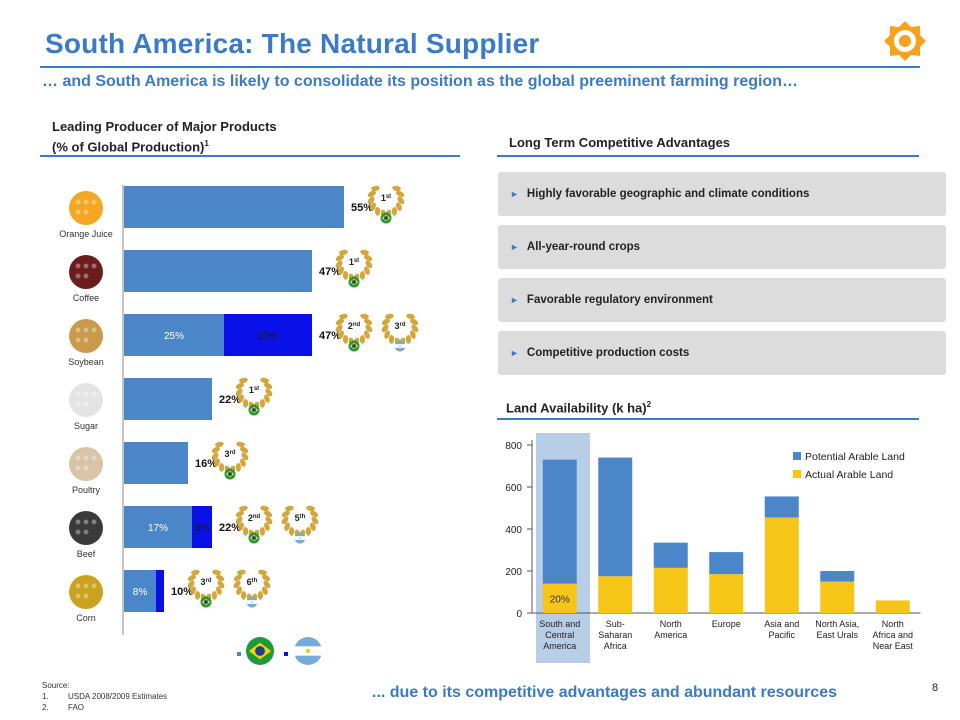  What do you see at coordinates (243, 340) in the screenshot?
I see `product-row: Soybean 25% 22% 47% 2nd 3rd` at bounding box center [243, 340].